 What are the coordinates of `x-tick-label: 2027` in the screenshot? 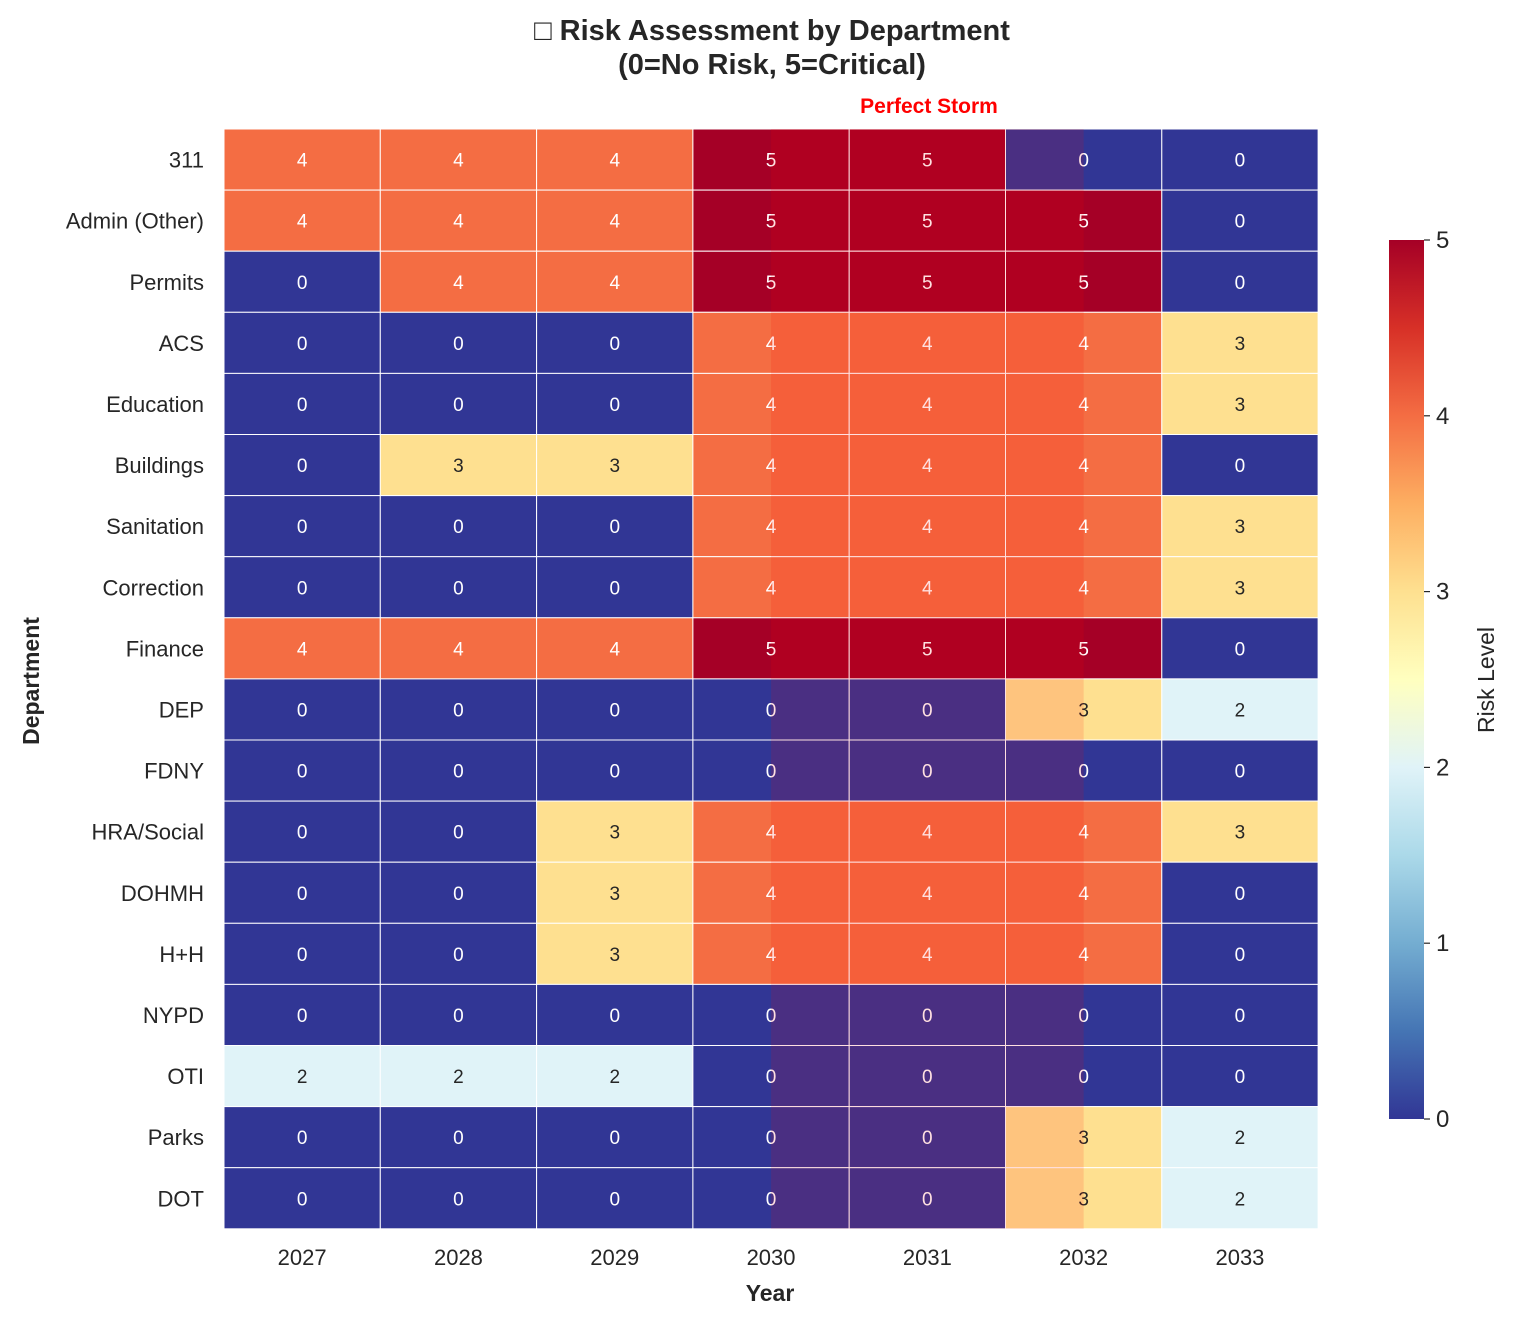 It's located at (302, 1257).